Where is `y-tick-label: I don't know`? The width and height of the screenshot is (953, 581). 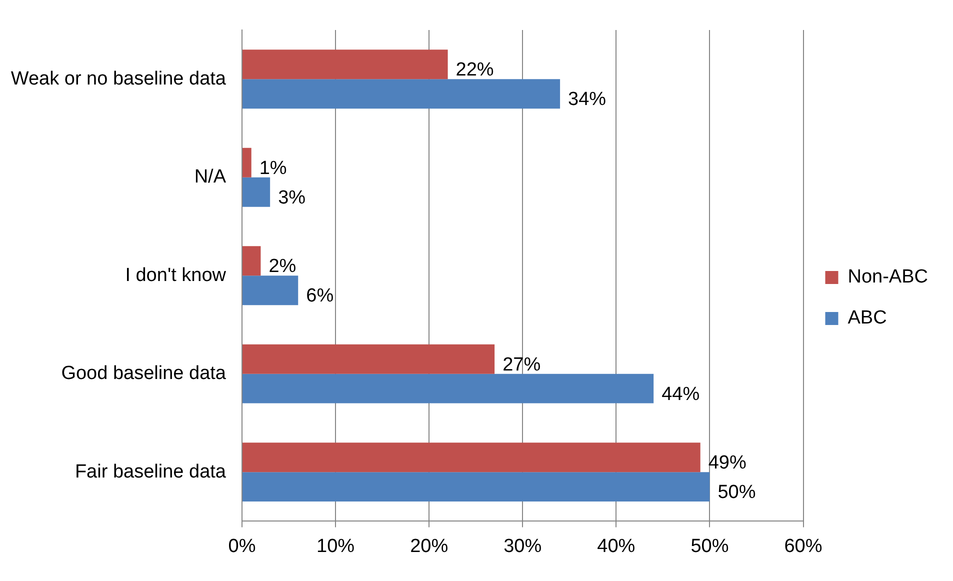 y-tick-label: I don't know is located at coordinates (175, 275).